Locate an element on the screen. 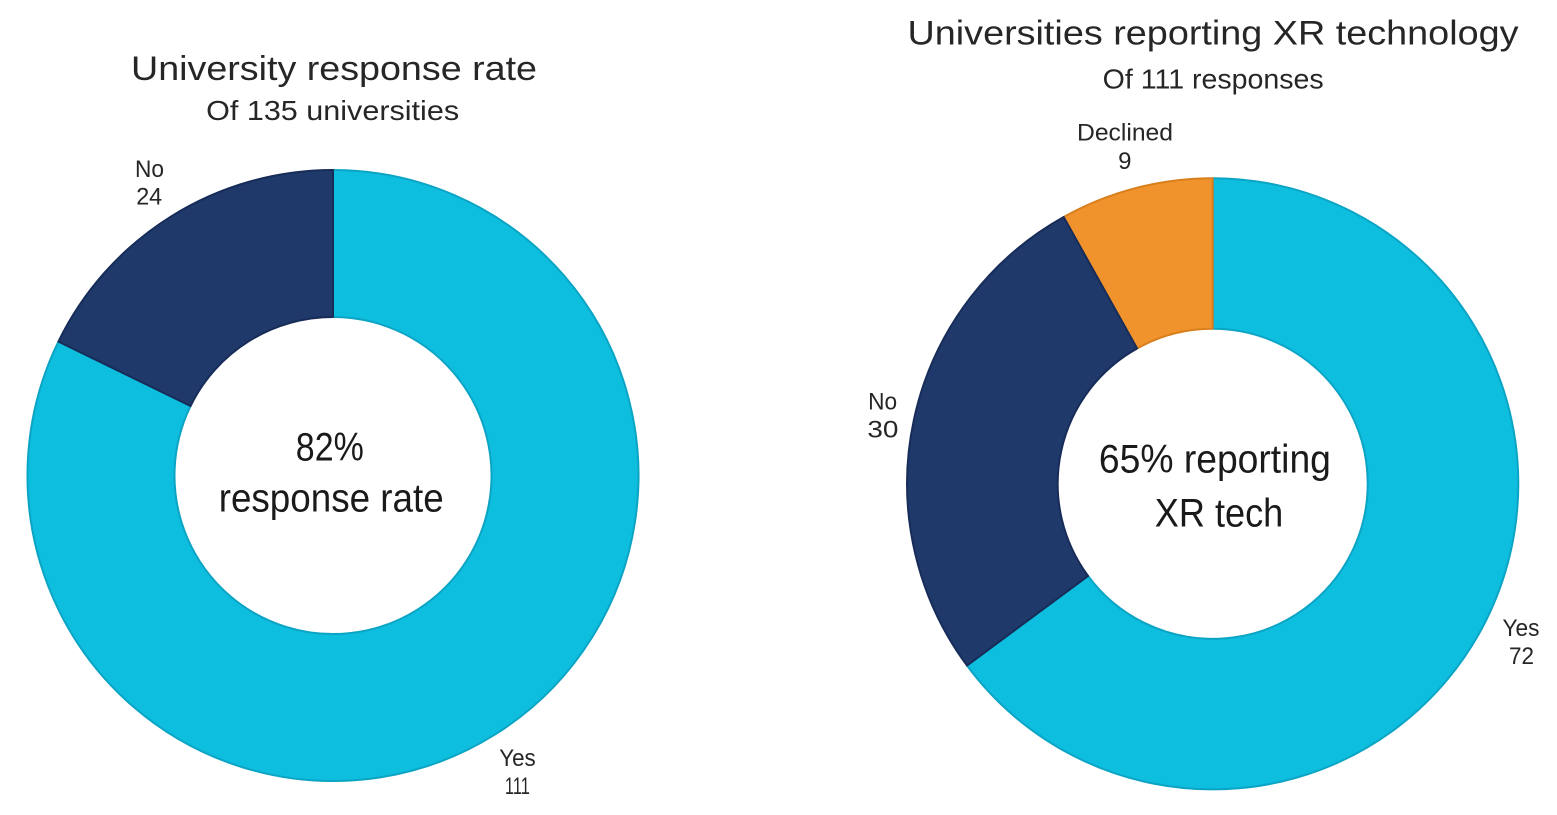 This screenshot has height=815, width=1557. svg-text: 65% reporting is located at coordinates (1215, 460).